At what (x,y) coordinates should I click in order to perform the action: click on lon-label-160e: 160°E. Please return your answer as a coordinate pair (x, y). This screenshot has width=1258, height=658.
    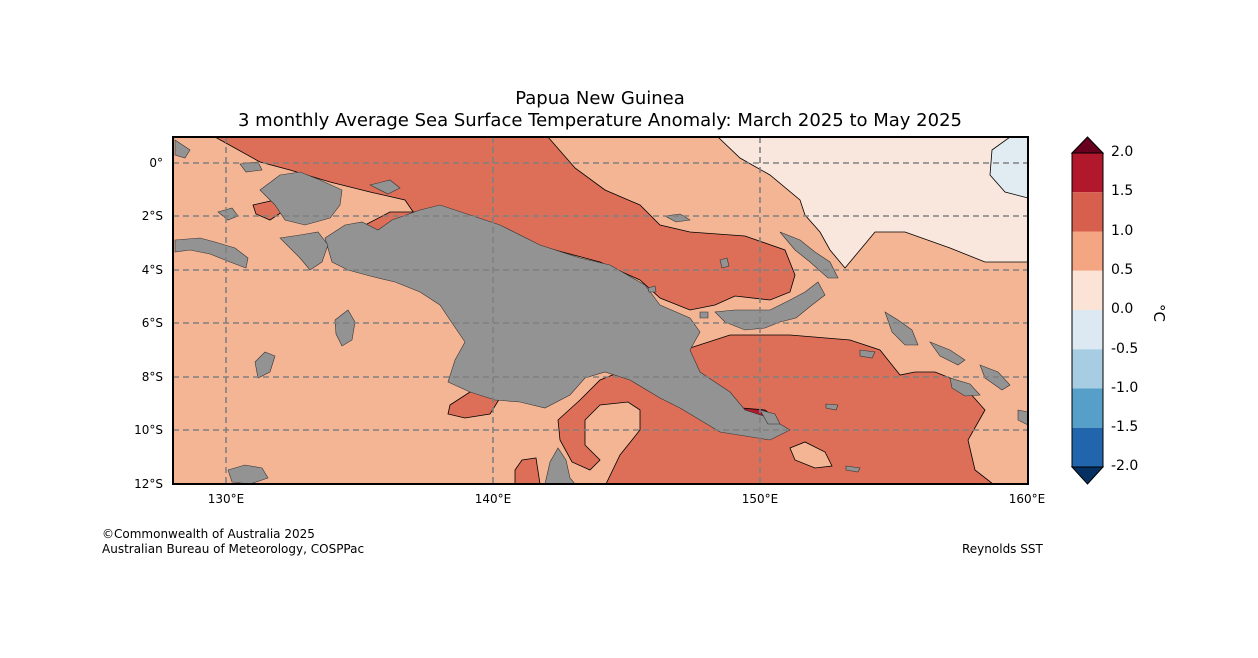
    Looking at the image, I should click on (1027, 499).